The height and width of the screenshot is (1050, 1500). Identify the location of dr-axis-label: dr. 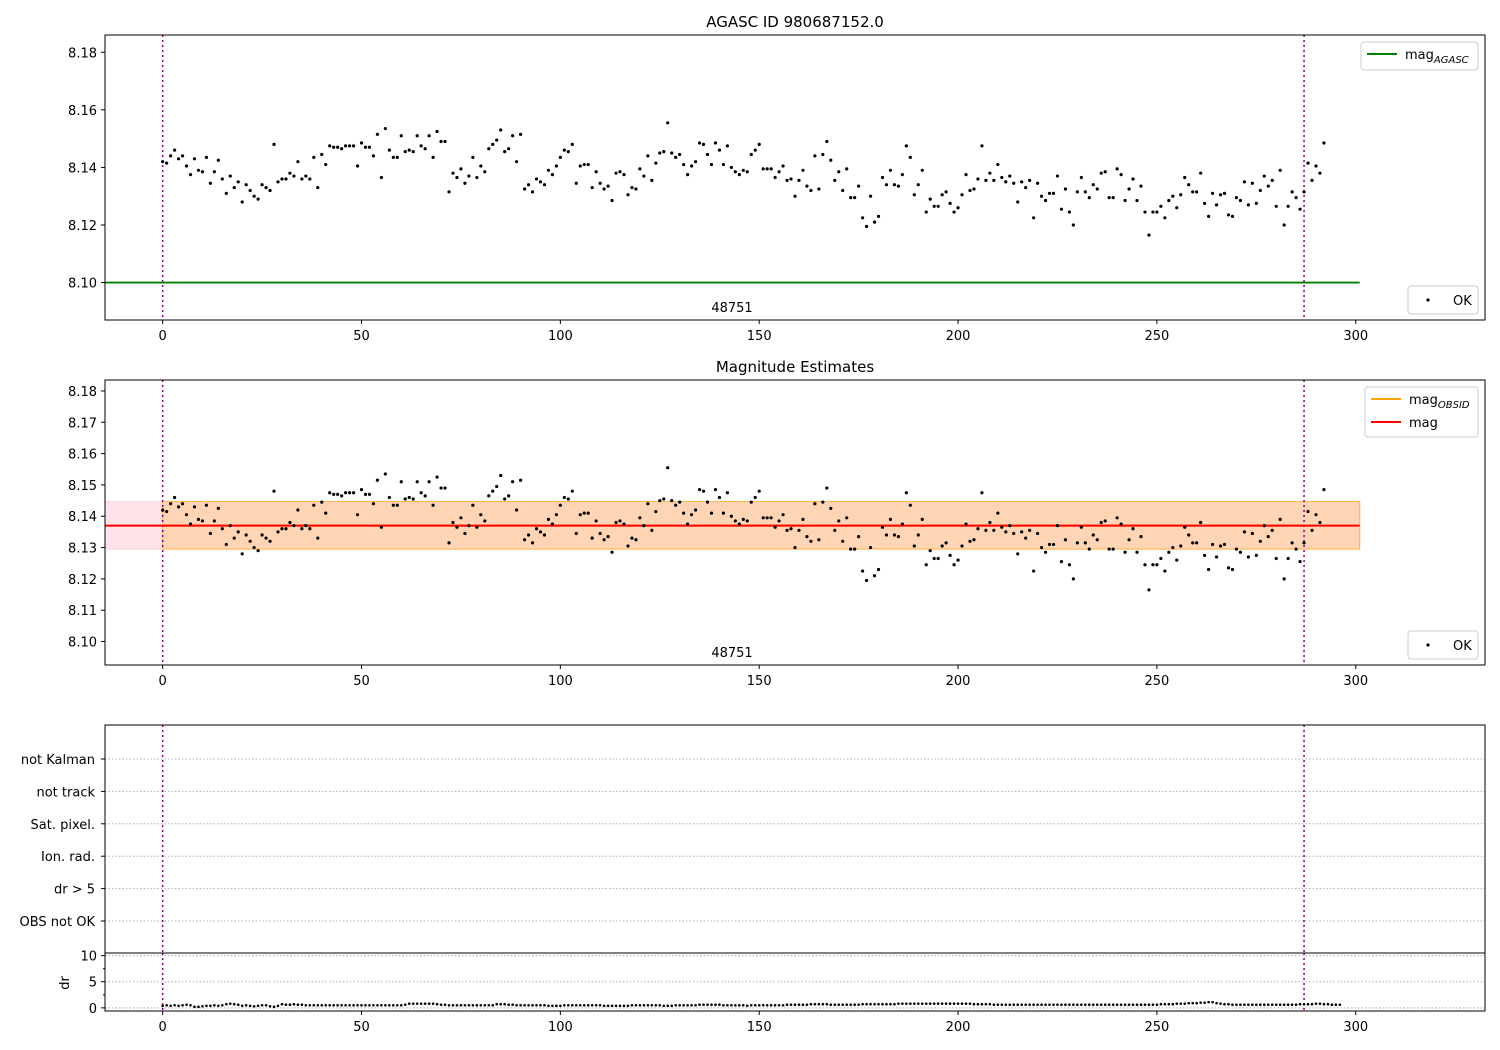
(65, 983).